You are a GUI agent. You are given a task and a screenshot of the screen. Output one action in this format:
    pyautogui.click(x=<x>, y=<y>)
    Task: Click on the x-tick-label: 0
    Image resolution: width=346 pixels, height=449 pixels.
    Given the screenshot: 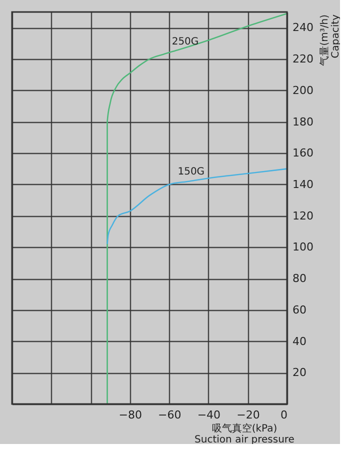 What is the action you would take?
    pyautogui.click(x=284, y=415)
    